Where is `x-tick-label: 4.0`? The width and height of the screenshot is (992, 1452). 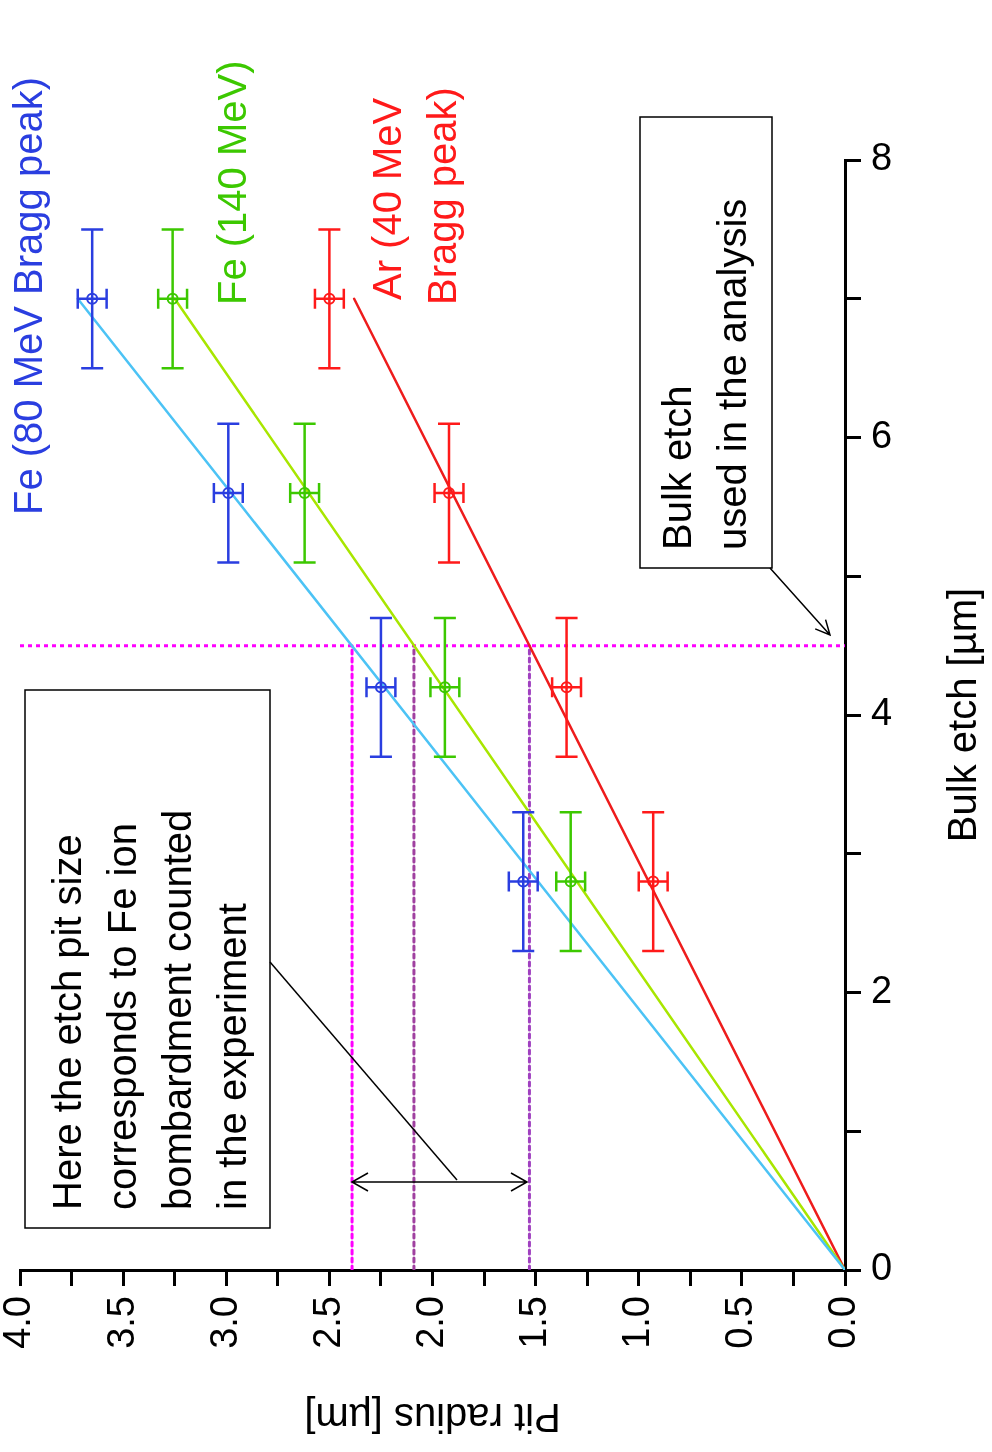 x-tick-label: 4.0 is located at coordinates (19, 1322).